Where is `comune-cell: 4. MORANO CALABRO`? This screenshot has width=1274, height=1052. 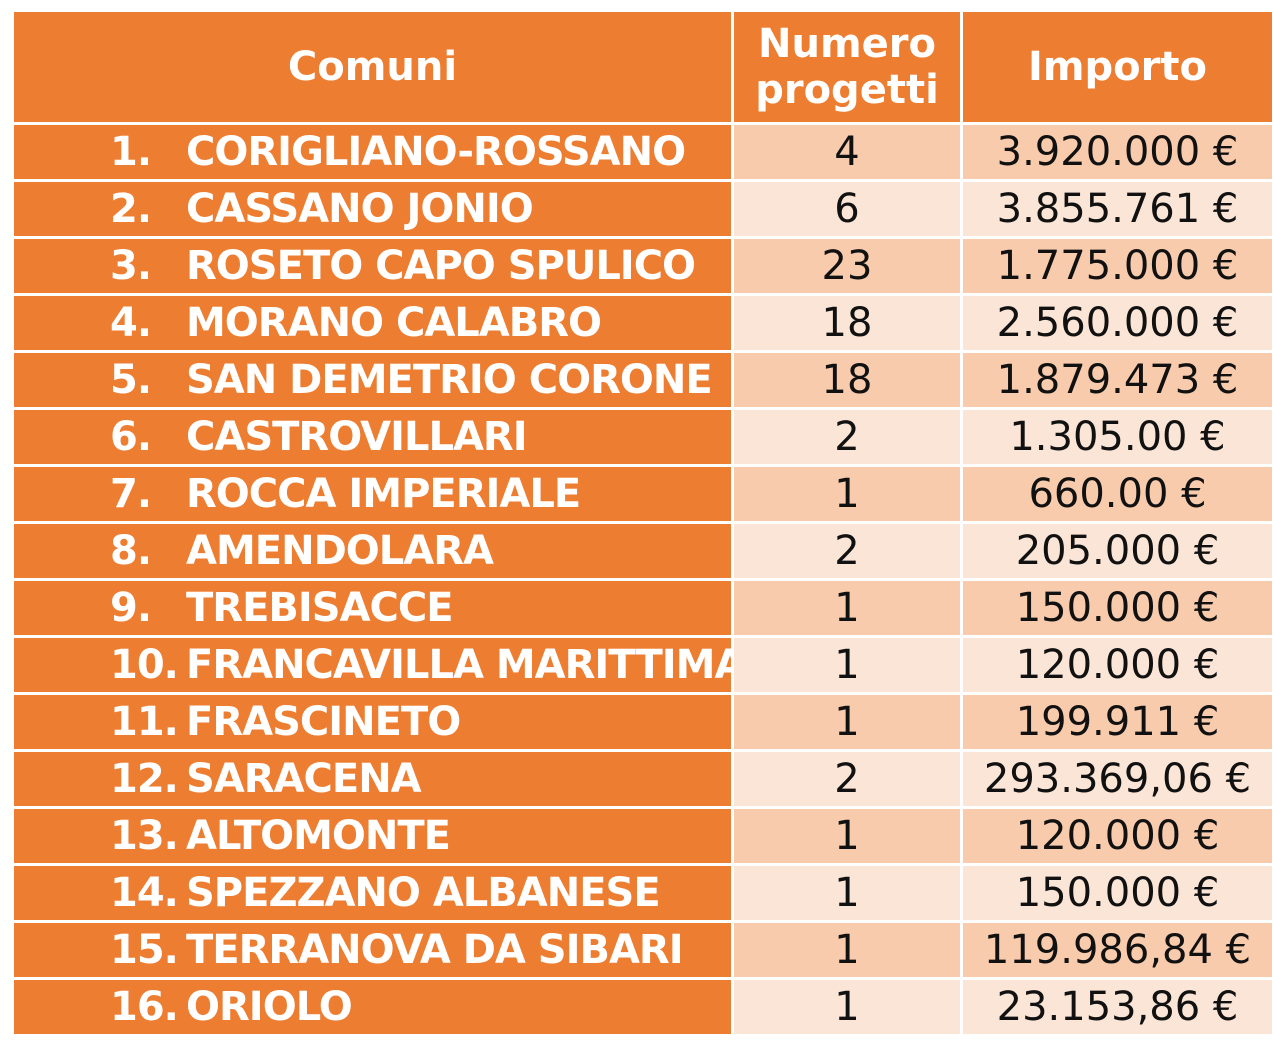
comune-cell: 4. MORANO CALABRO is located at coordinates (374, 324).